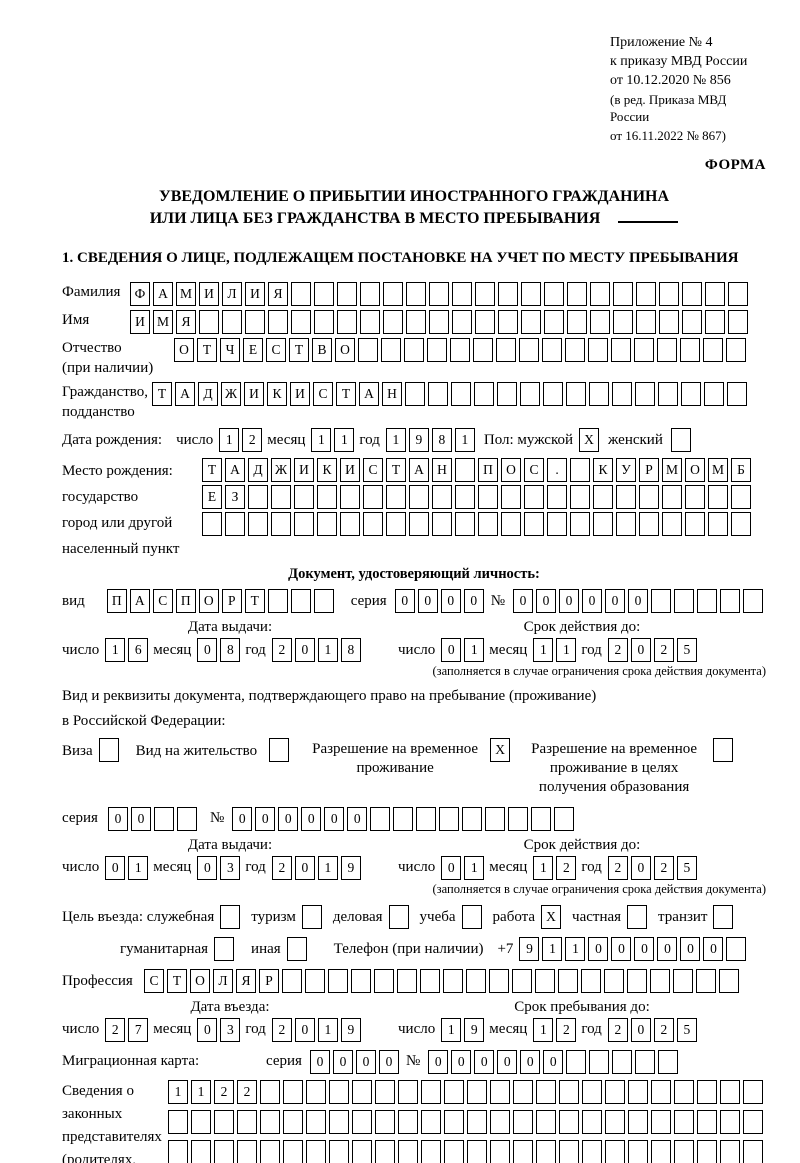  I want to click on entry-date-input: число 2 7 месяц 0 3 год 2 0 1 9, so click(213, 1029).